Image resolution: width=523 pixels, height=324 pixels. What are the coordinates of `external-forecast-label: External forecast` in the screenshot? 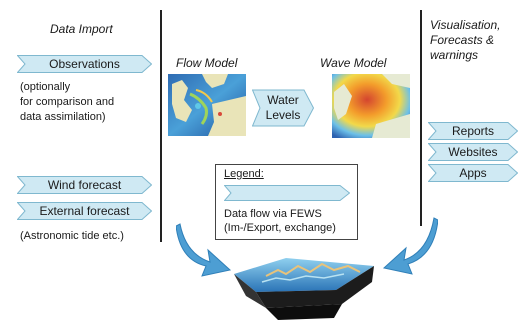 It's located at (84, 211).